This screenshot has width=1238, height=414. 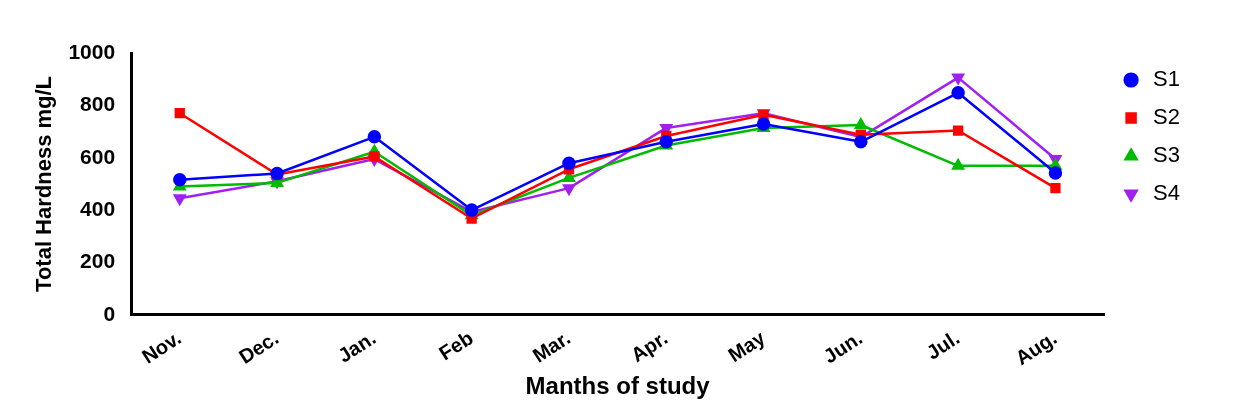 What do you see at coordinates (258, 347) in the screenshot?
I see `x-tick-label: Dec.` at bounding box center [258, 347].